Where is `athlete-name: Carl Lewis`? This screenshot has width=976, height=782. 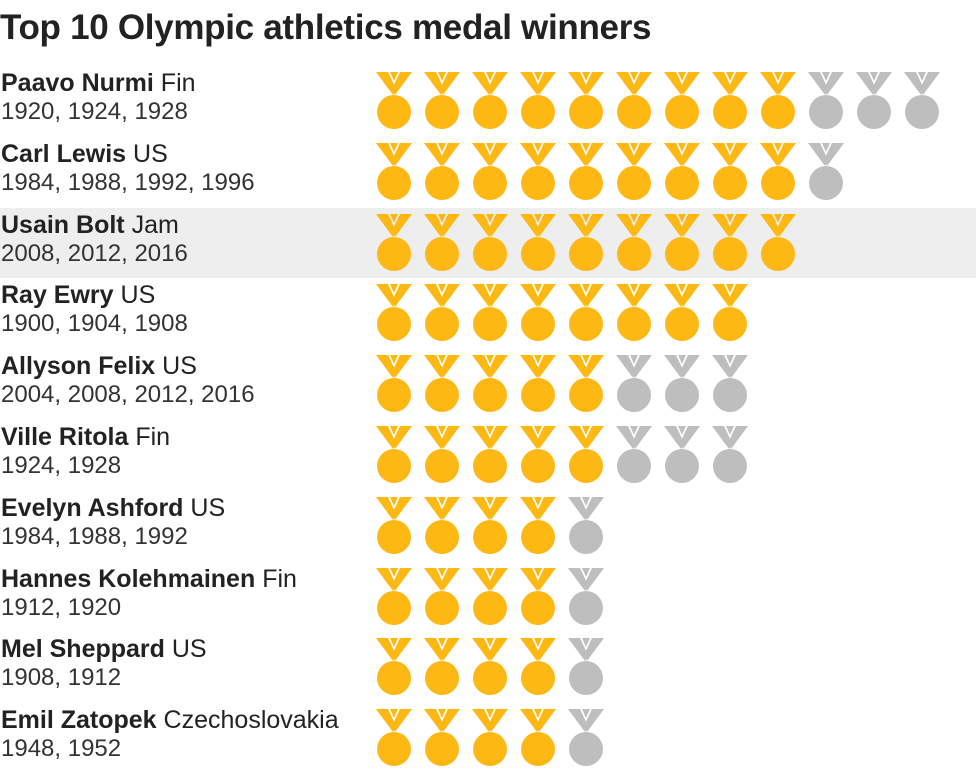
athlete-name: Carl Lewis is located at coordinates (64, 153).